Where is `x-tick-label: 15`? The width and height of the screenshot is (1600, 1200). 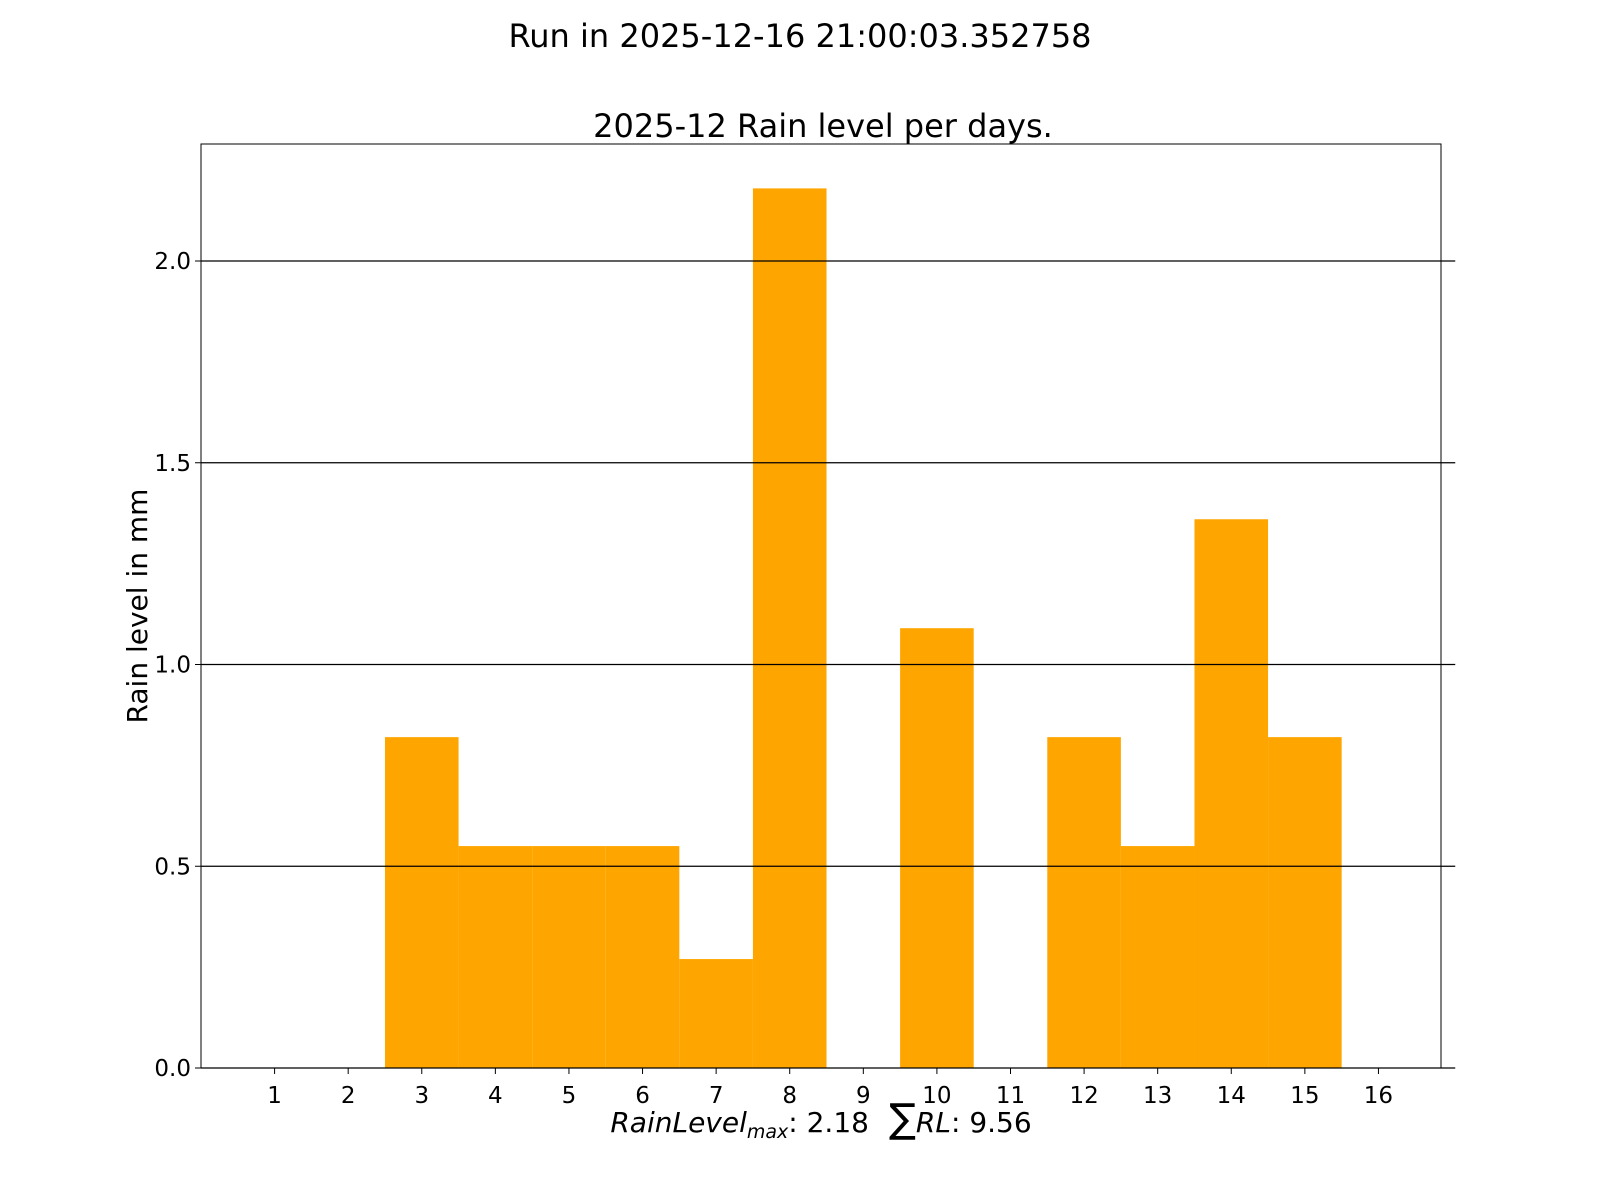 x-tick-label: 15 is located at coordinates (1304, 1096).